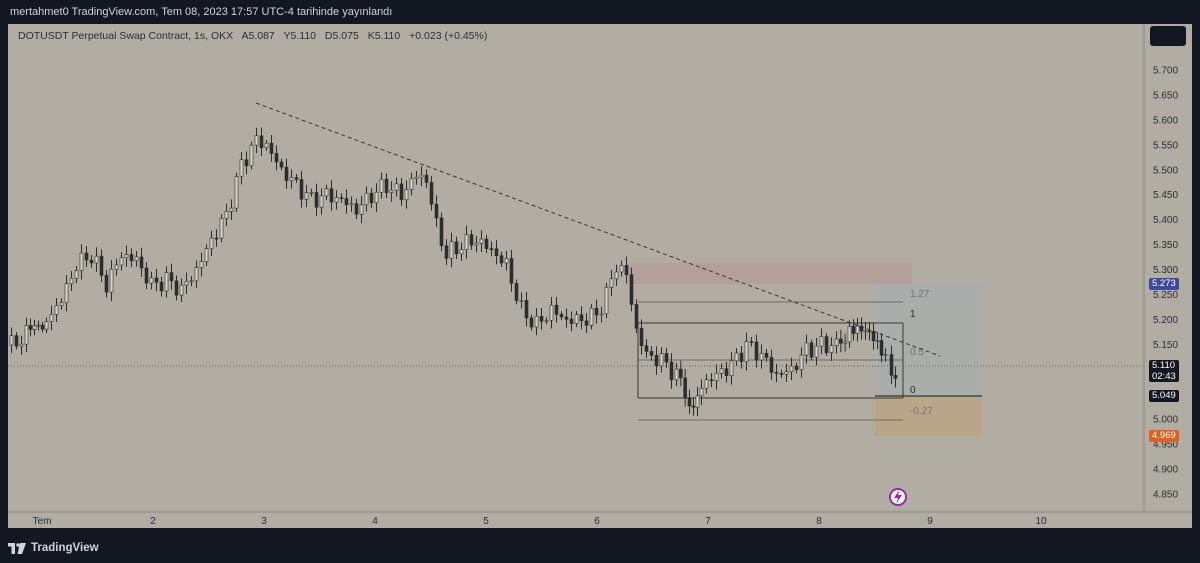 This screenshot has height=563, width=1200. What do you see at coordinates (540, 521) in the screenshot?
I see `time-axis-ticks: Tem 2 3 4 5 6 7 8 9 10` at bounding box center [540, 521].